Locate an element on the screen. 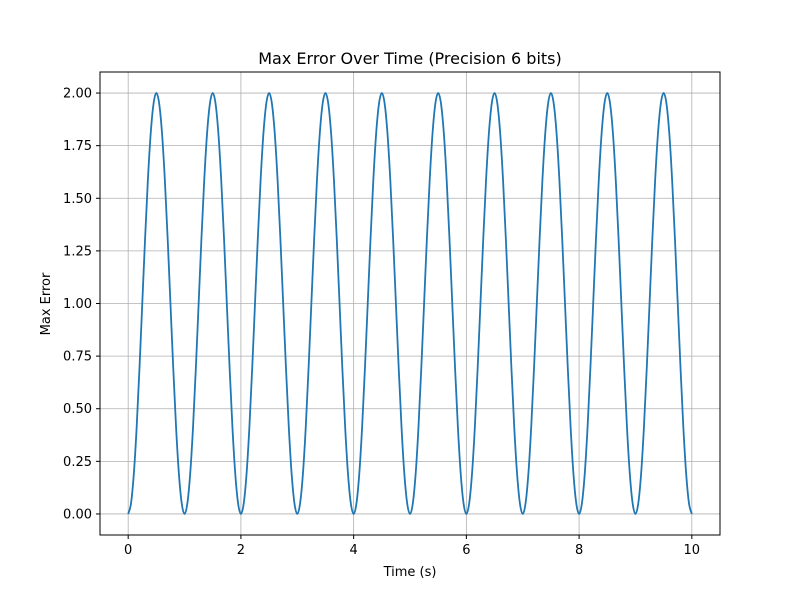 Image resolution: width=800 pixels, height=605 pixels. chart-title: Max Error Over Time (Precision 6 bits) is located at coordinates (410, 58).